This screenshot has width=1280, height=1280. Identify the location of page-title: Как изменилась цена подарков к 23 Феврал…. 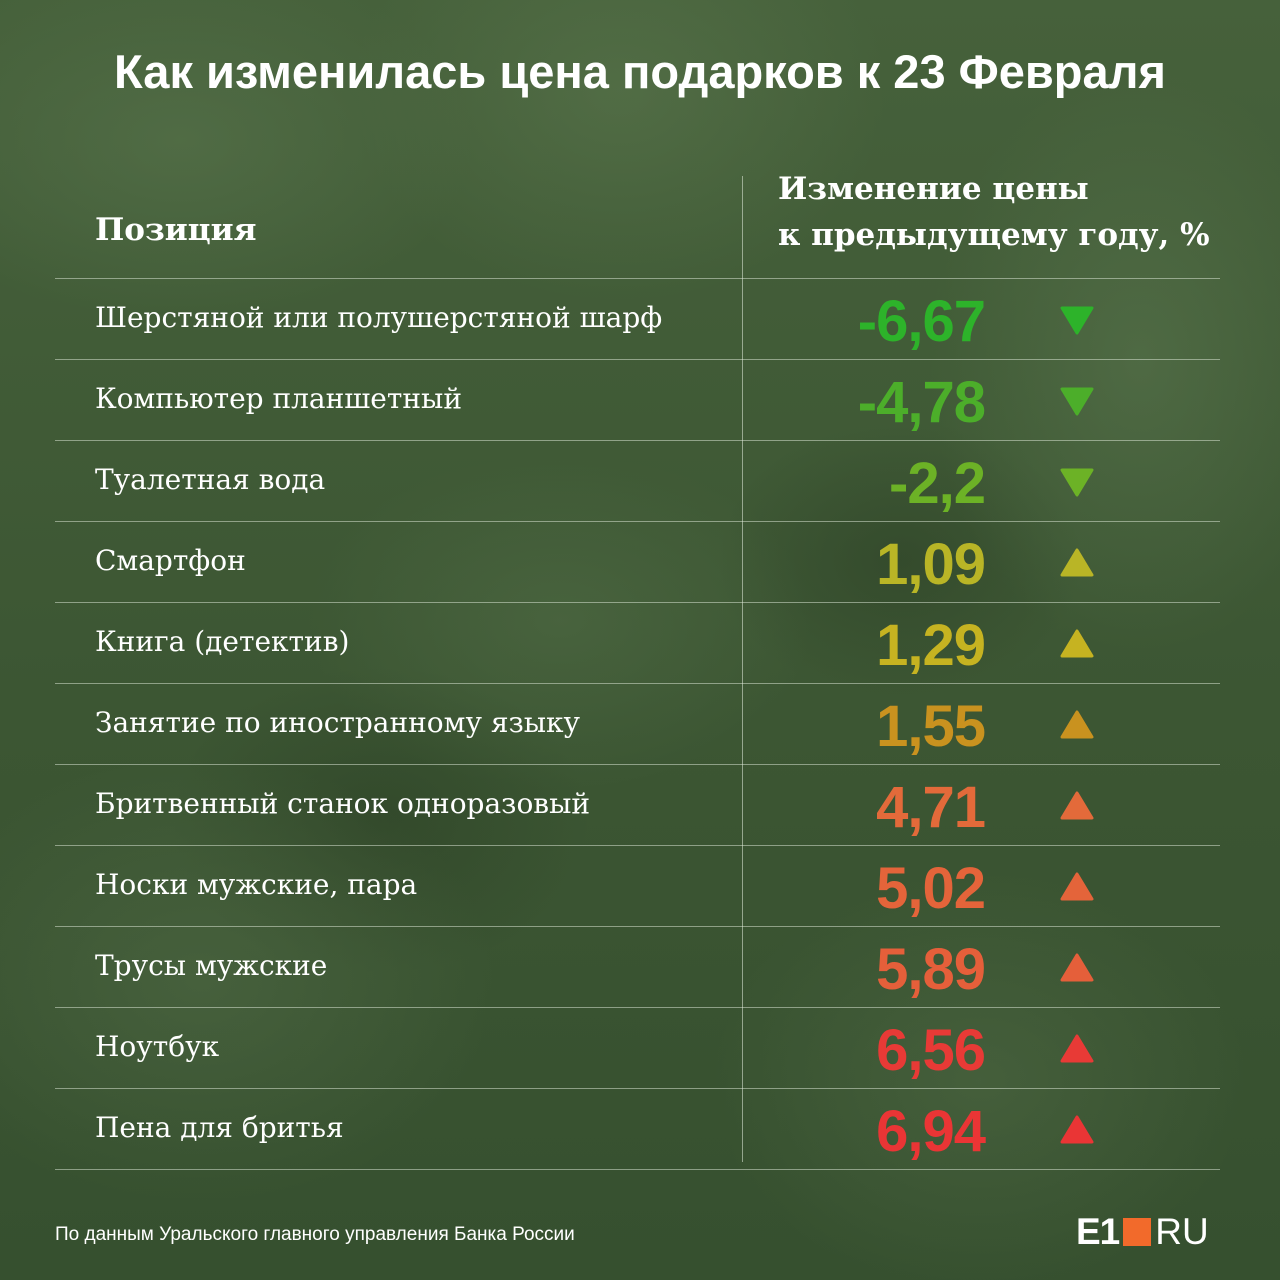
(640, 71).